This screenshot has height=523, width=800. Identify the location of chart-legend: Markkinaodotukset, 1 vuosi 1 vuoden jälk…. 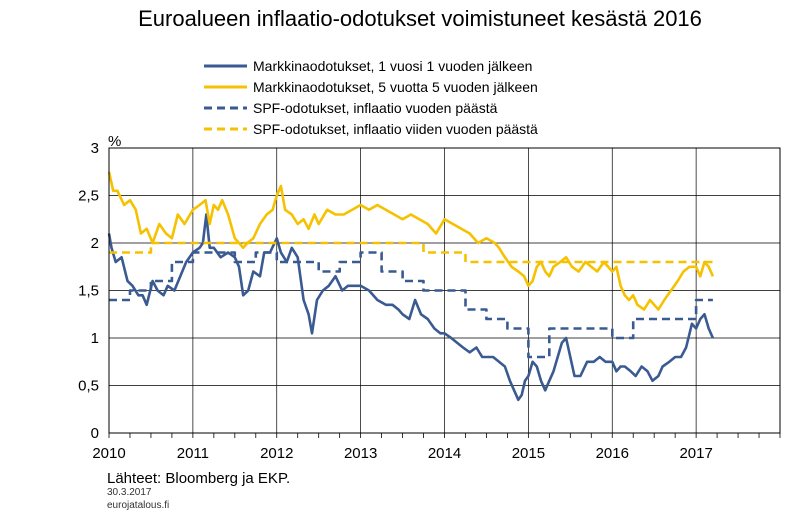
(371, 97).